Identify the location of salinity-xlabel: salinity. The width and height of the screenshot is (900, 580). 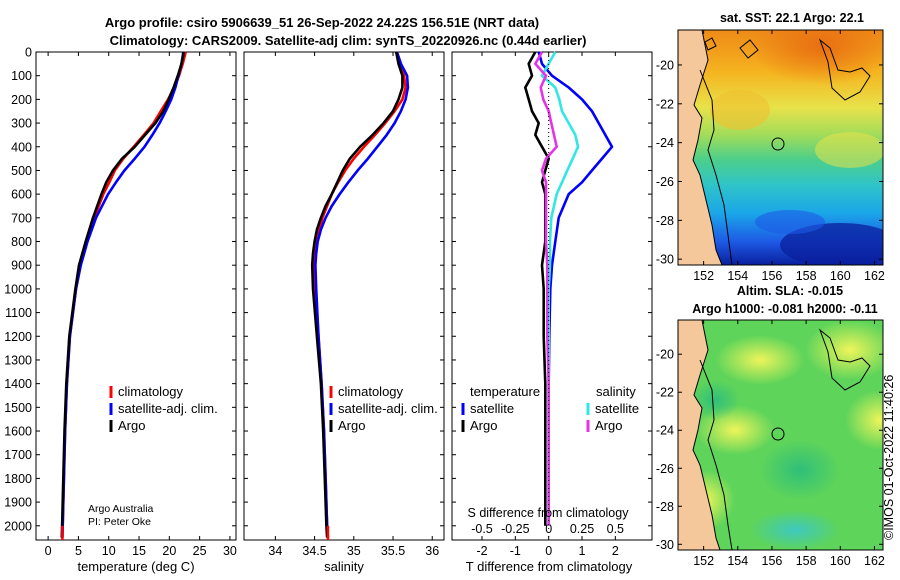
(344, 566).